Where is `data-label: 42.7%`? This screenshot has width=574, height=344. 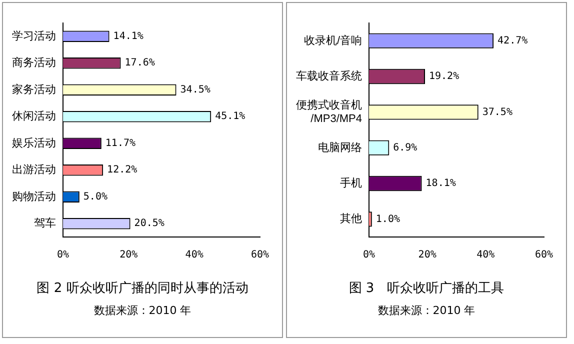
data-label: 42.7% is located at coordinates (513, 40).